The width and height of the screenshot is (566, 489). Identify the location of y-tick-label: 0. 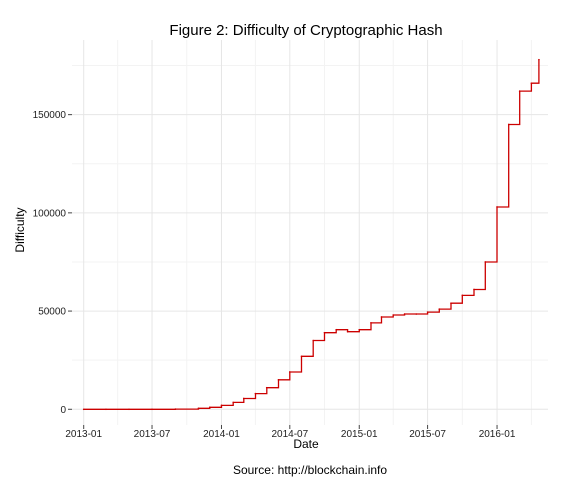
(63, 410).